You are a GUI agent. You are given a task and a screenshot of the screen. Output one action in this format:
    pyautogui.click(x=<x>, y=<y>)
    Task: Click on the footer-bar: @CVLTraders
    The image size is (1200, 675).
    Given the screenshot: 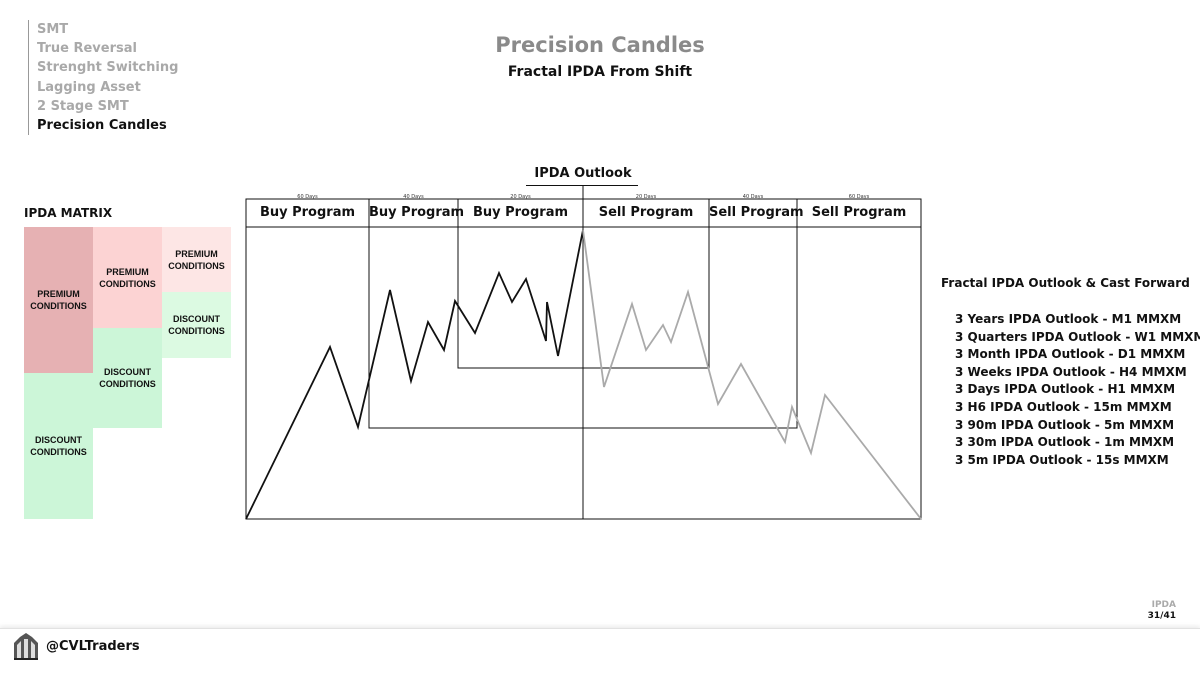 What is the action you would take?
    pyautogui.click(x=600, y=651)
    